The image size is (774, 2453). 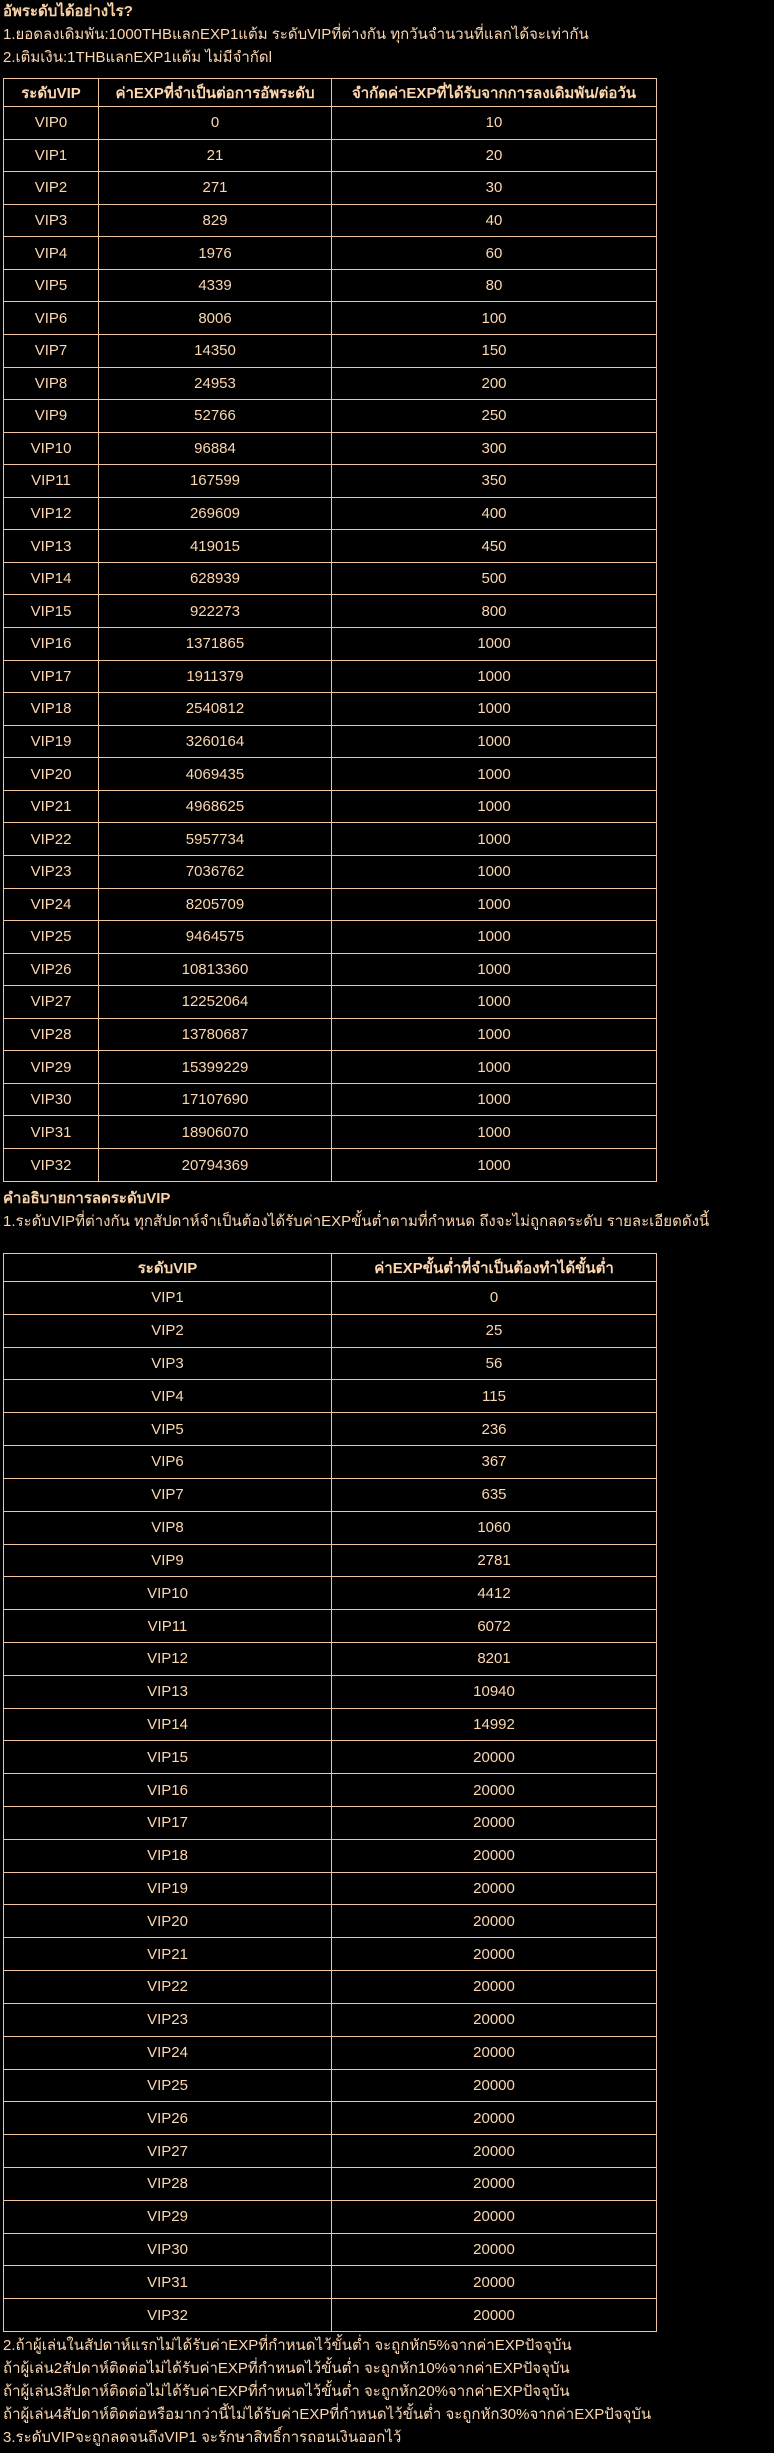 What do you see at coordinates (51, 285) in the screenshot?
I see `table-cell: VIP5` at bounding box center [51, 285].